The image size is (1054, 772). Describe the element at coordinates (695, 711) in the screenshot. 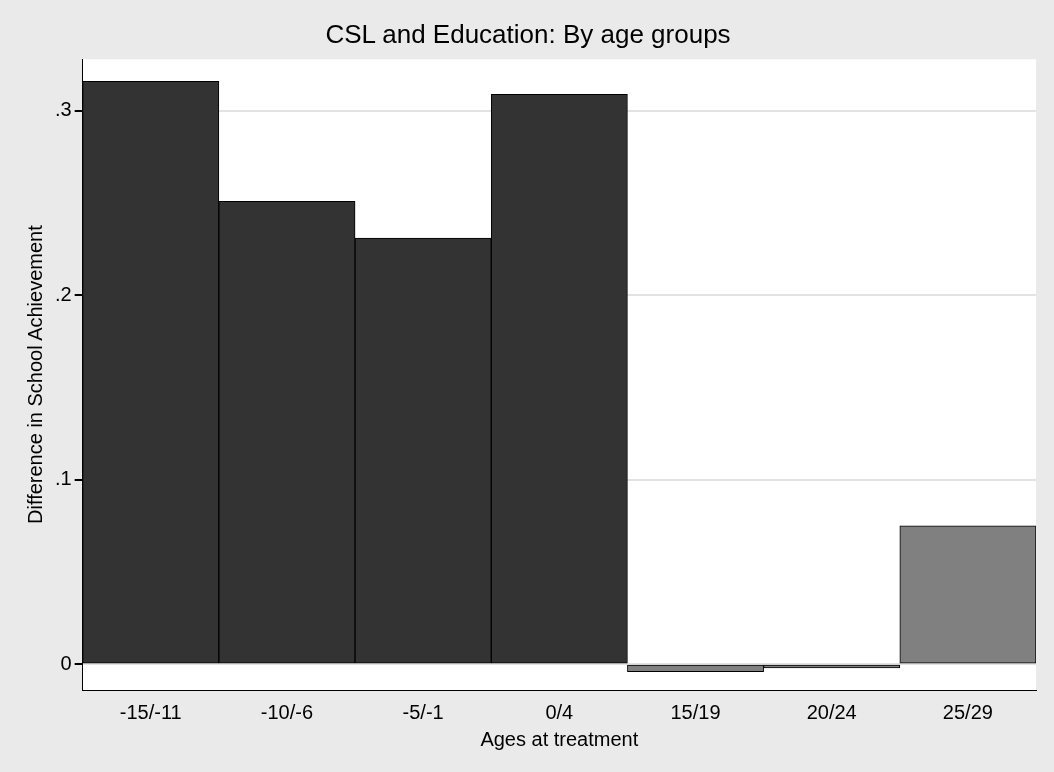

I see `x-tick-label: 15/19` at that location.